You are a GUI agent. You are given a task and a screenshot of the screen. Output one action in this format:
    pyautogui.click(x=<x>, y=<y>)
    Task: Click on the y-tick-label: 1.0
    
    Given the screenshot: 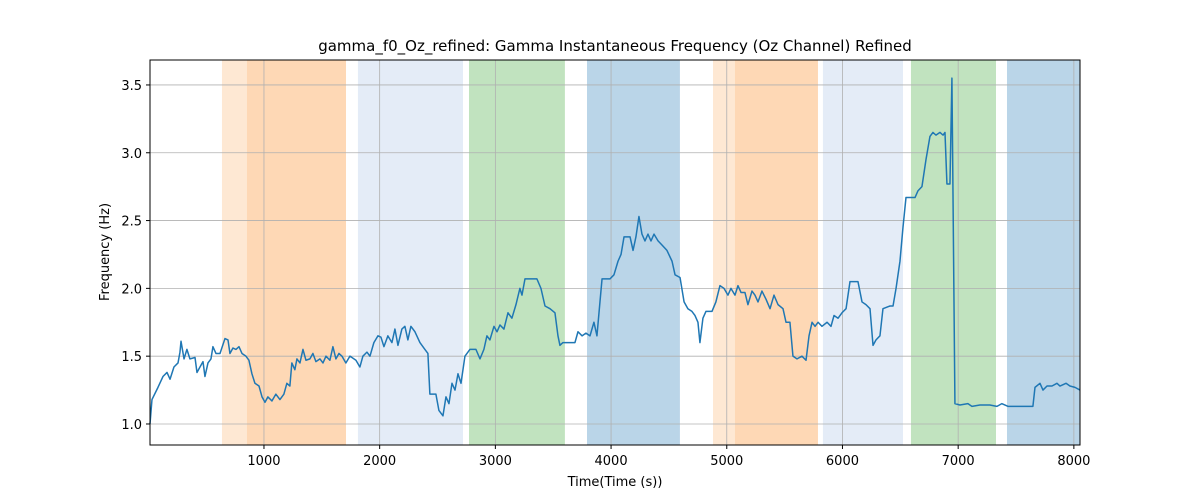 What is the action you would take?
    pyautogui.click(x=131, y=425)
    